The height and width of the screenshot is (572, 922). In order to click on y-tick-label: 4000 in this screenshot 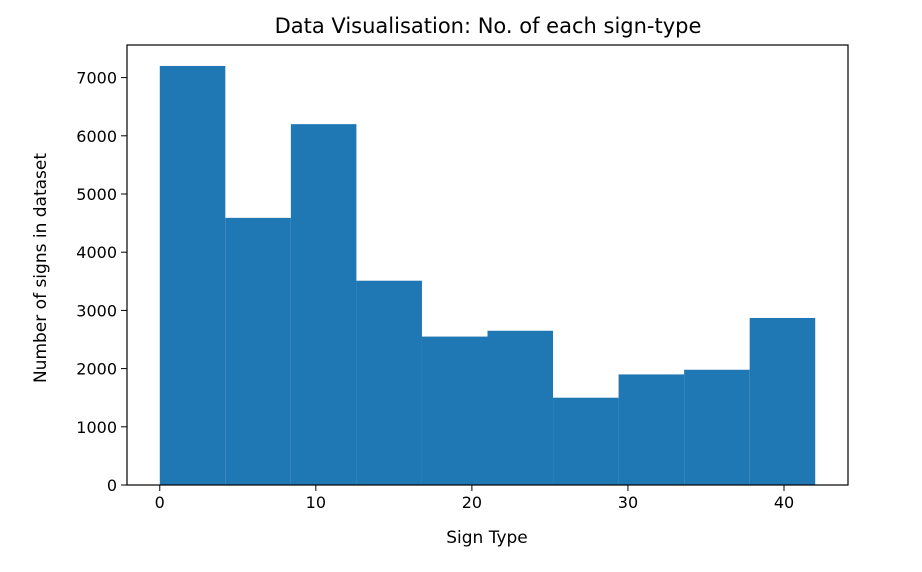, I will do `click(96, 252)`.